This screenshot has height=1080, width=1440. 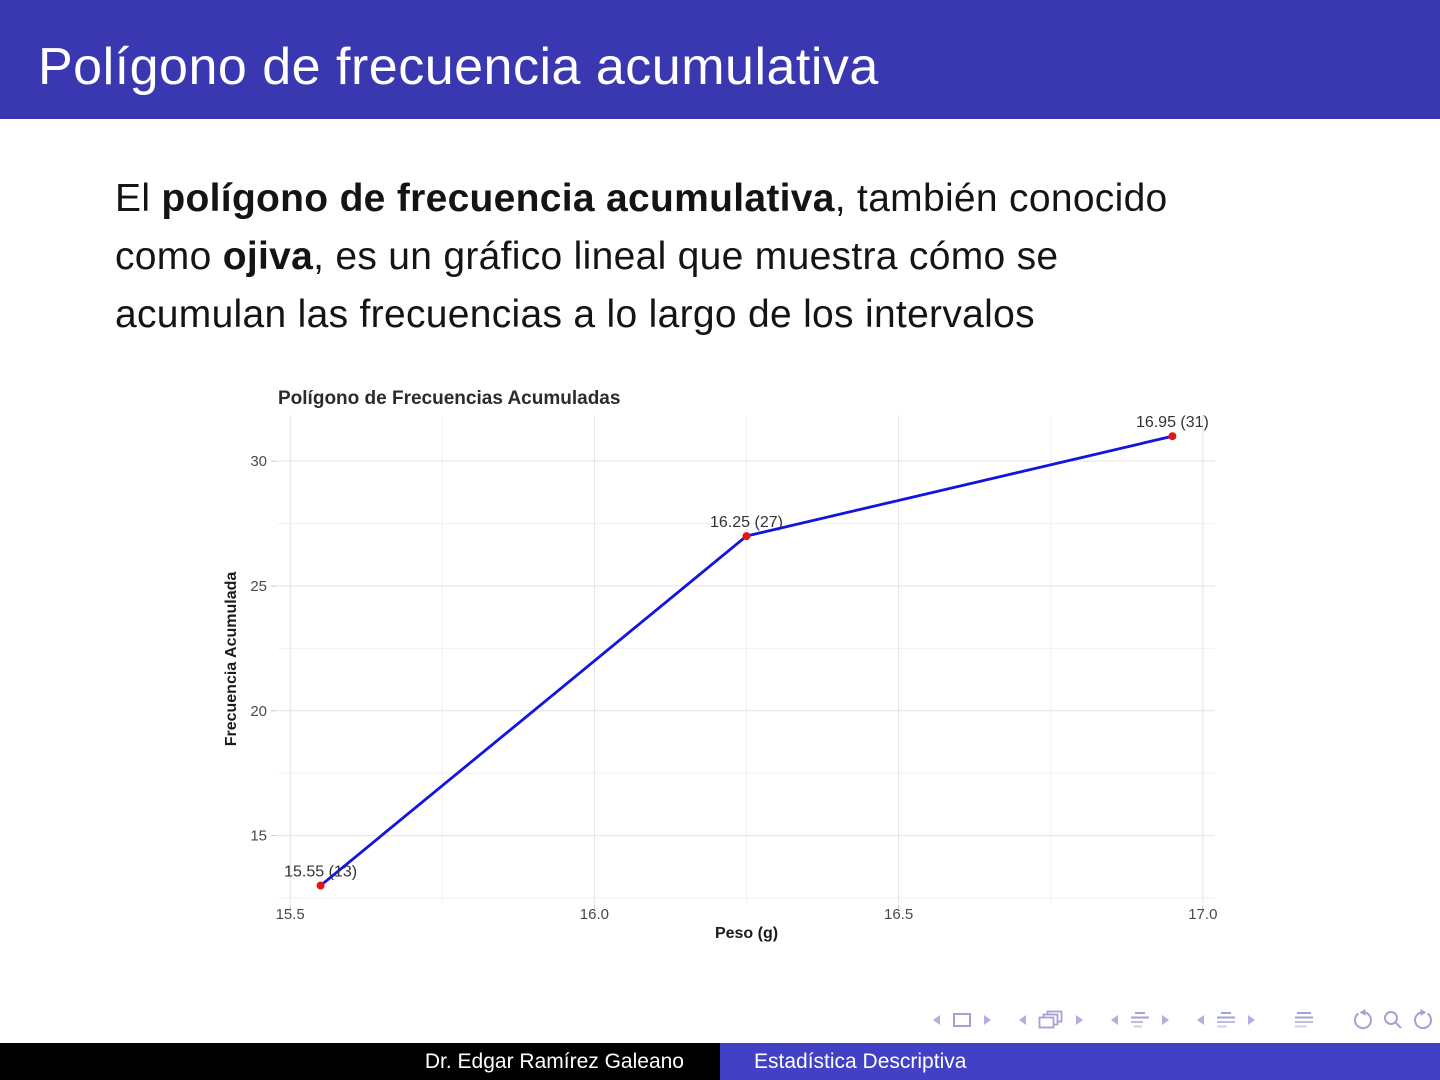 I want to click on section-icon, so click(x=1140, y=1020).